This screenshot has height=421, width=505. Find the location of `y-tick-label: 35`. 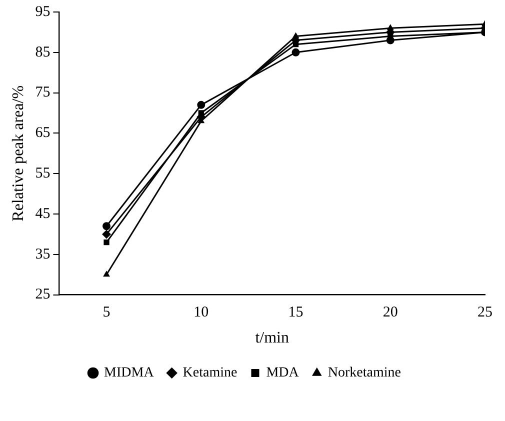

y-tick-label: 35 is located at coordinates (42, 254).